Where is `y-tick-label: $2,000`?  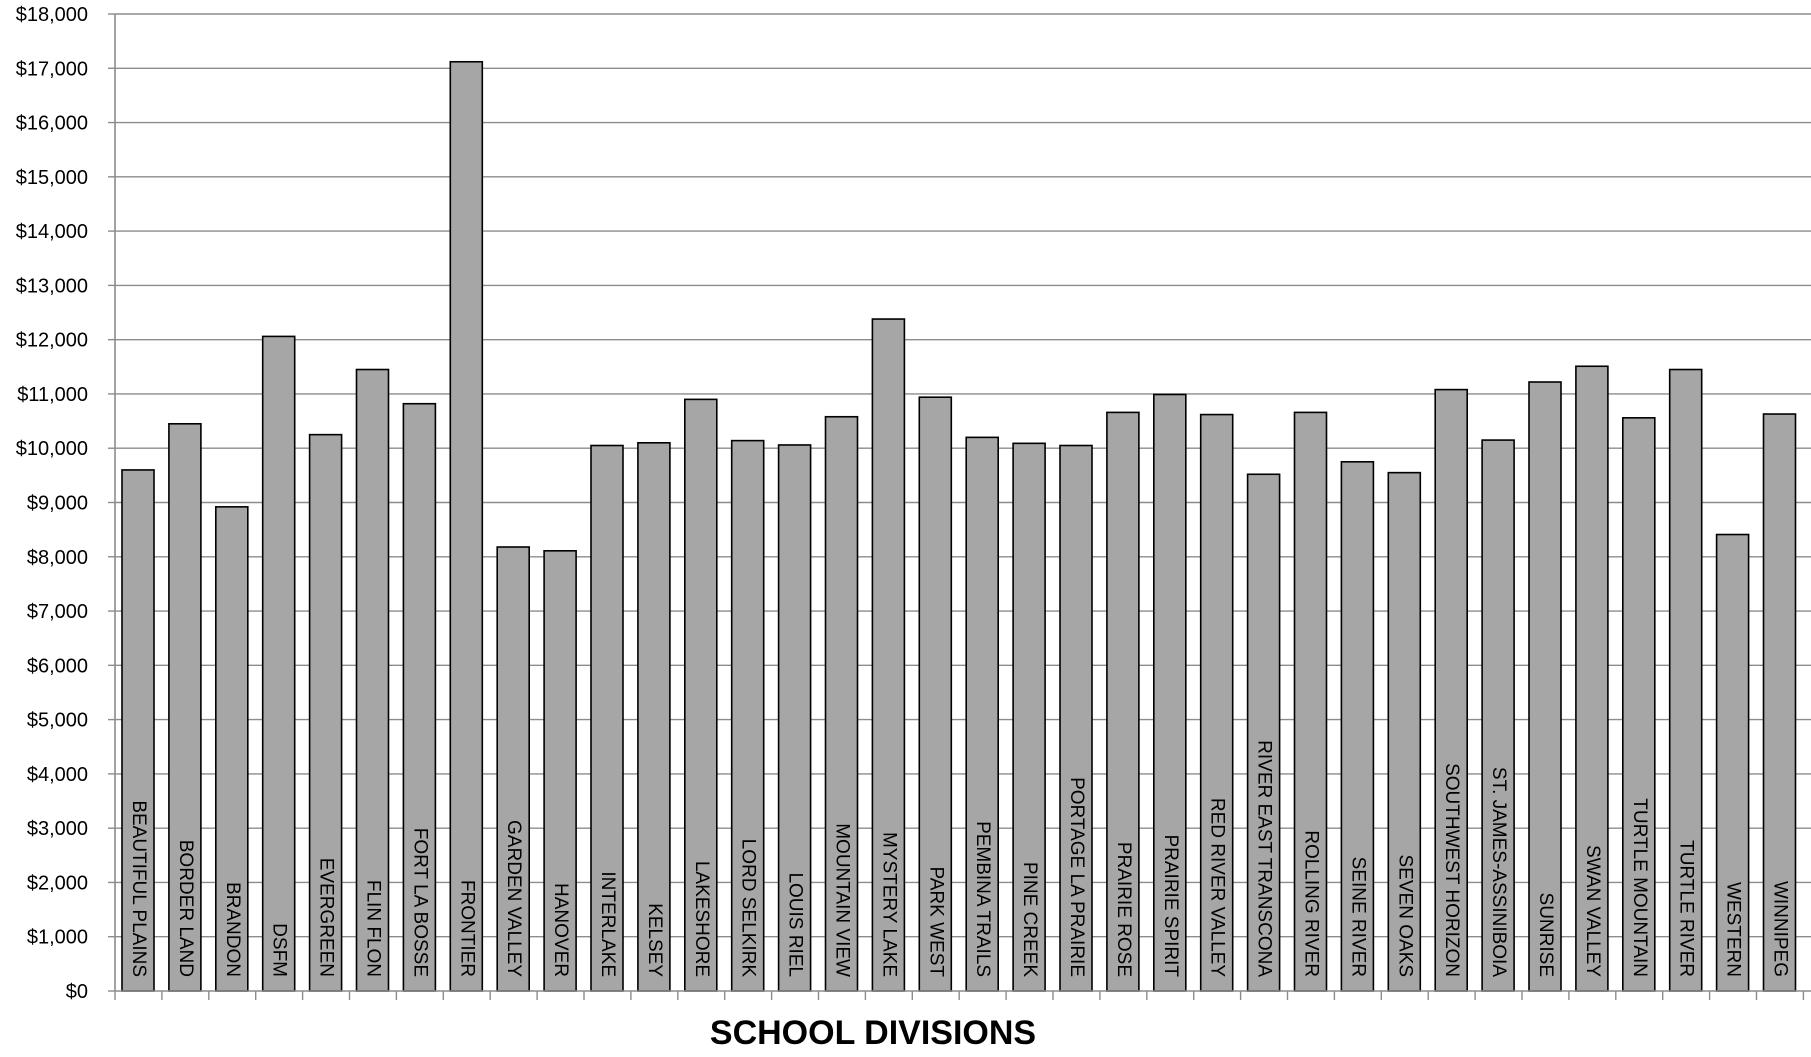
y-tick-label: $2,000 is located at coordinates (57, 883).